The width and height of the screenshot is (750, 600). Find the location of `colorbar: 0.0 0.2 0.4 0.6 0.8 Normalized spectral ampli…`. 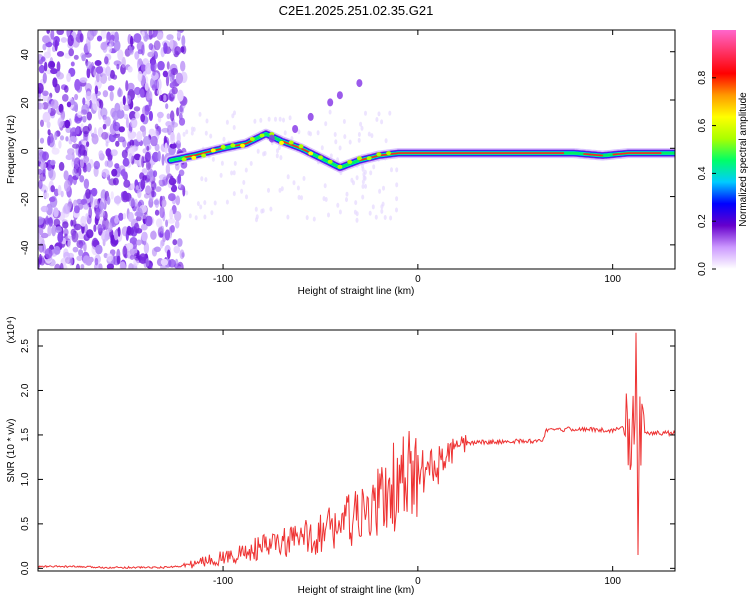

colorbar: 0.0 0.2 0.4 0.6 0.8 Normalized spectral ampli… is located at coordinates (723, 153).